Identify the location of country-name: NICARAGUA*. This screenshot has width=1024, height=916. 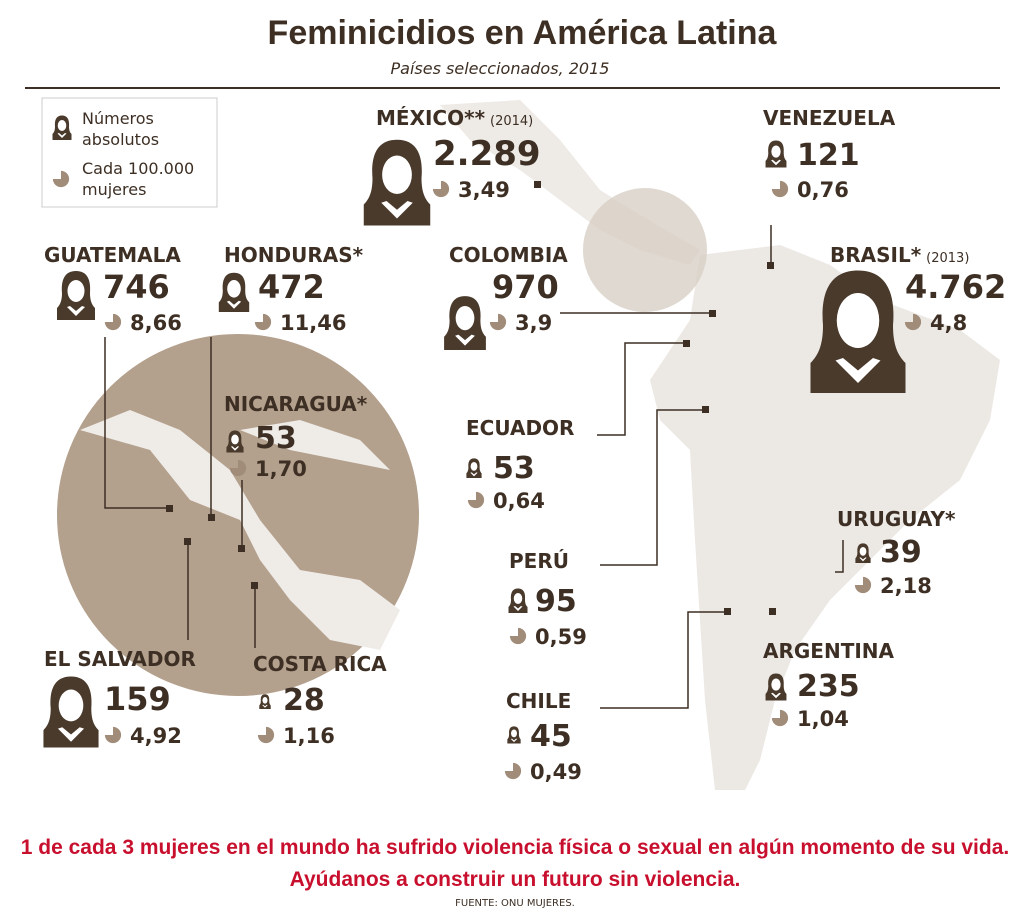
(296, 404).